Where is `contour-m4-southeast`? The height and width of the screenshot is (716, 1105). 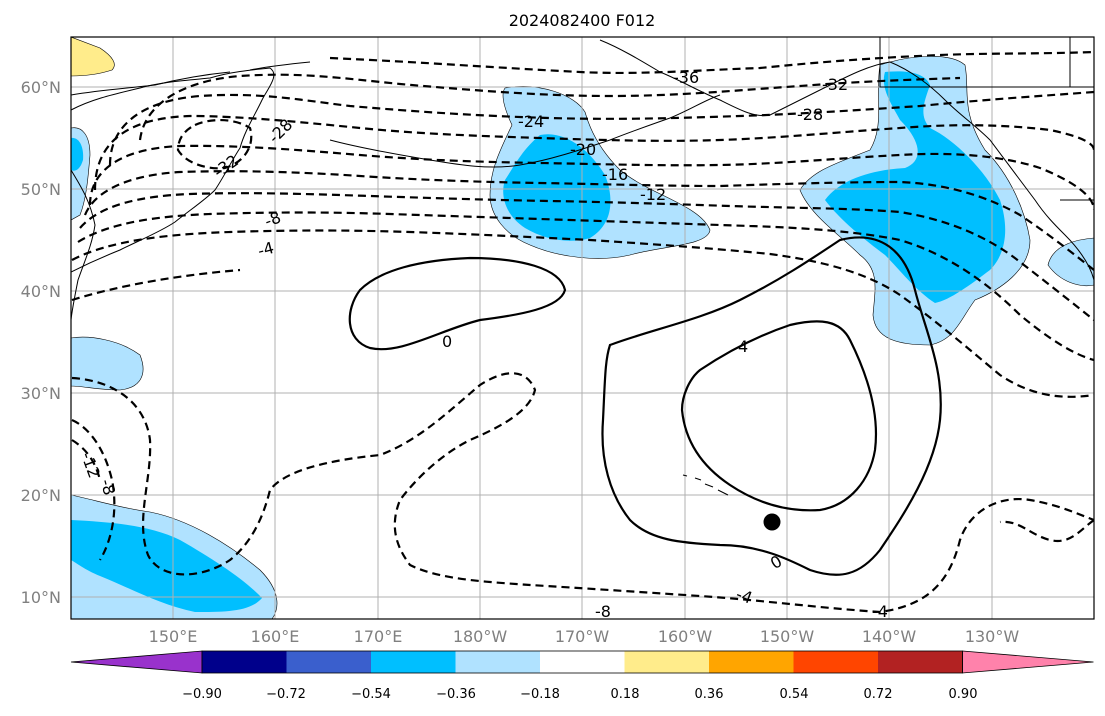 contour-m4-southeast is located at coordinates (1046, 531).